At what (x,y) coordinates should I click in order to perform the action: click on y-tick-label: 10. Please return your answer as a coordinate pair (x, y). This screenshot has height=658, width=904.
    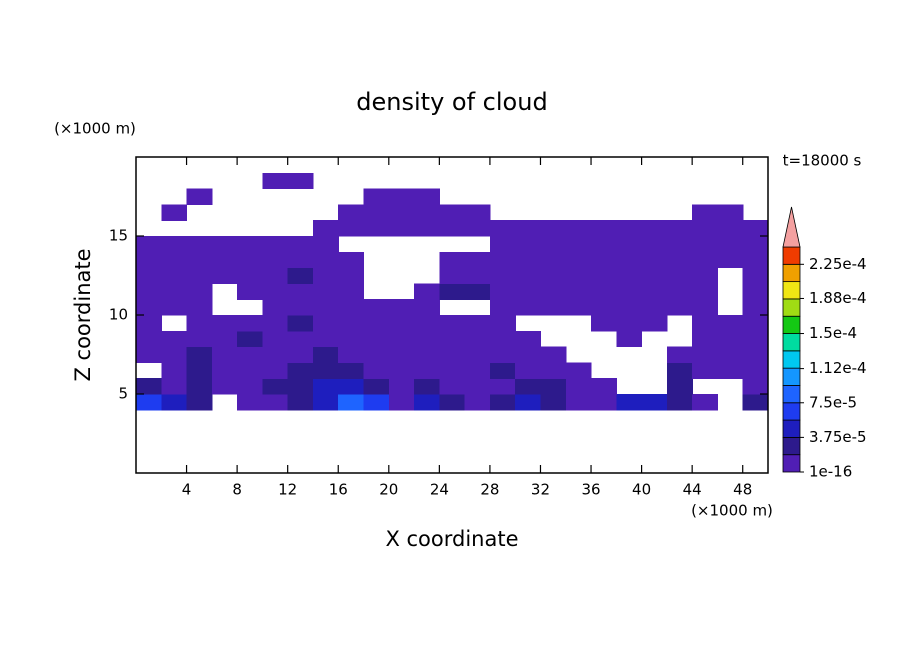
    Looking at the image, I should click on (118, 315).